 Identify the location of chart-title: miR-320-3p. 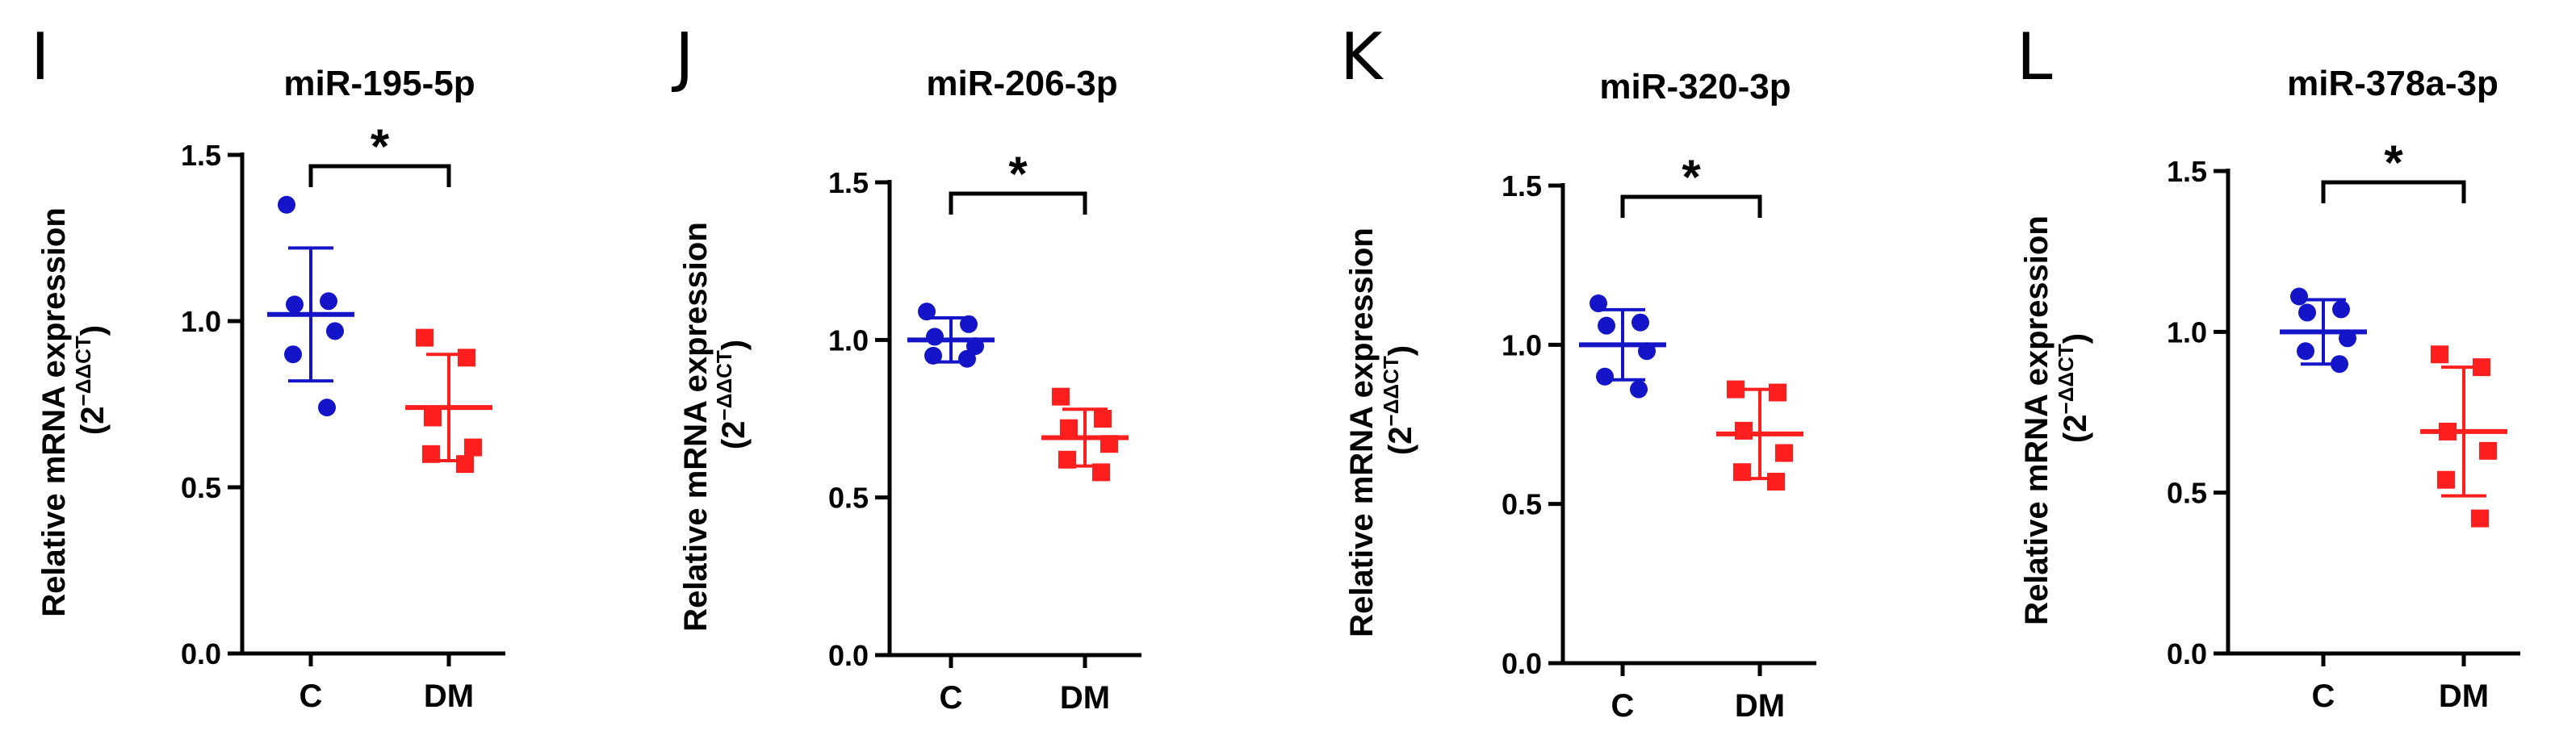
(1695, 86).